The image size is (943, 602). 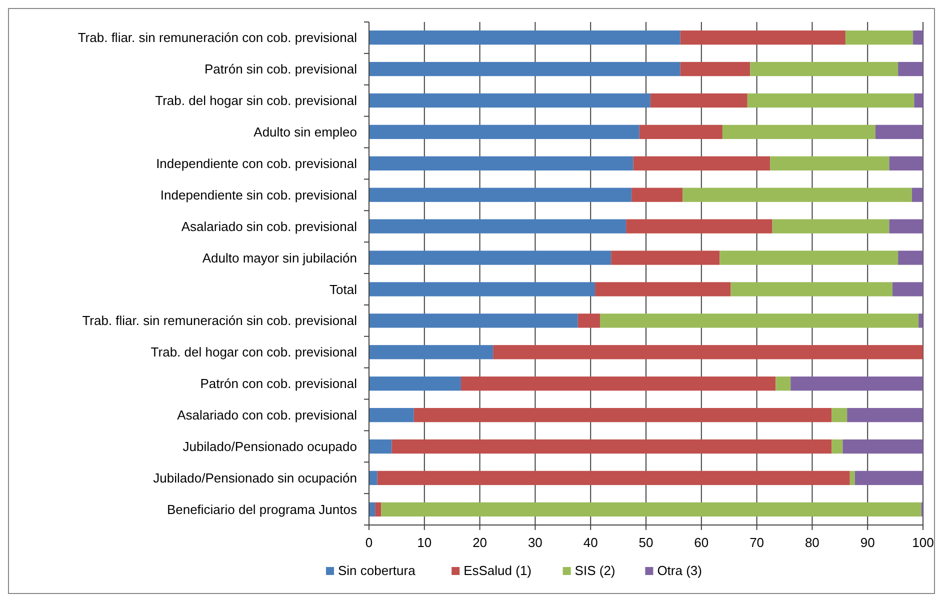 What do you see at coordinates (254, 352) in the screenshot?
I see `y-tick-label: Trab. del hogar con cob. previsional` at bounding box center [254, 352].